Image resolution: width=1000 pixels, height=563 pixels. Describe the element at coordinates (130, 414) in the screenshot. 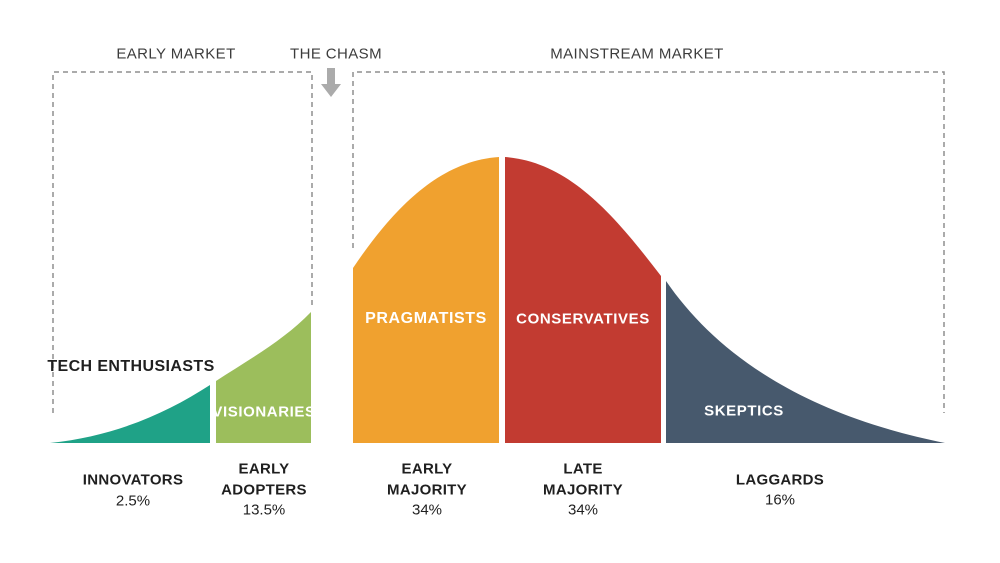

I see `innovators-segment` at that location.